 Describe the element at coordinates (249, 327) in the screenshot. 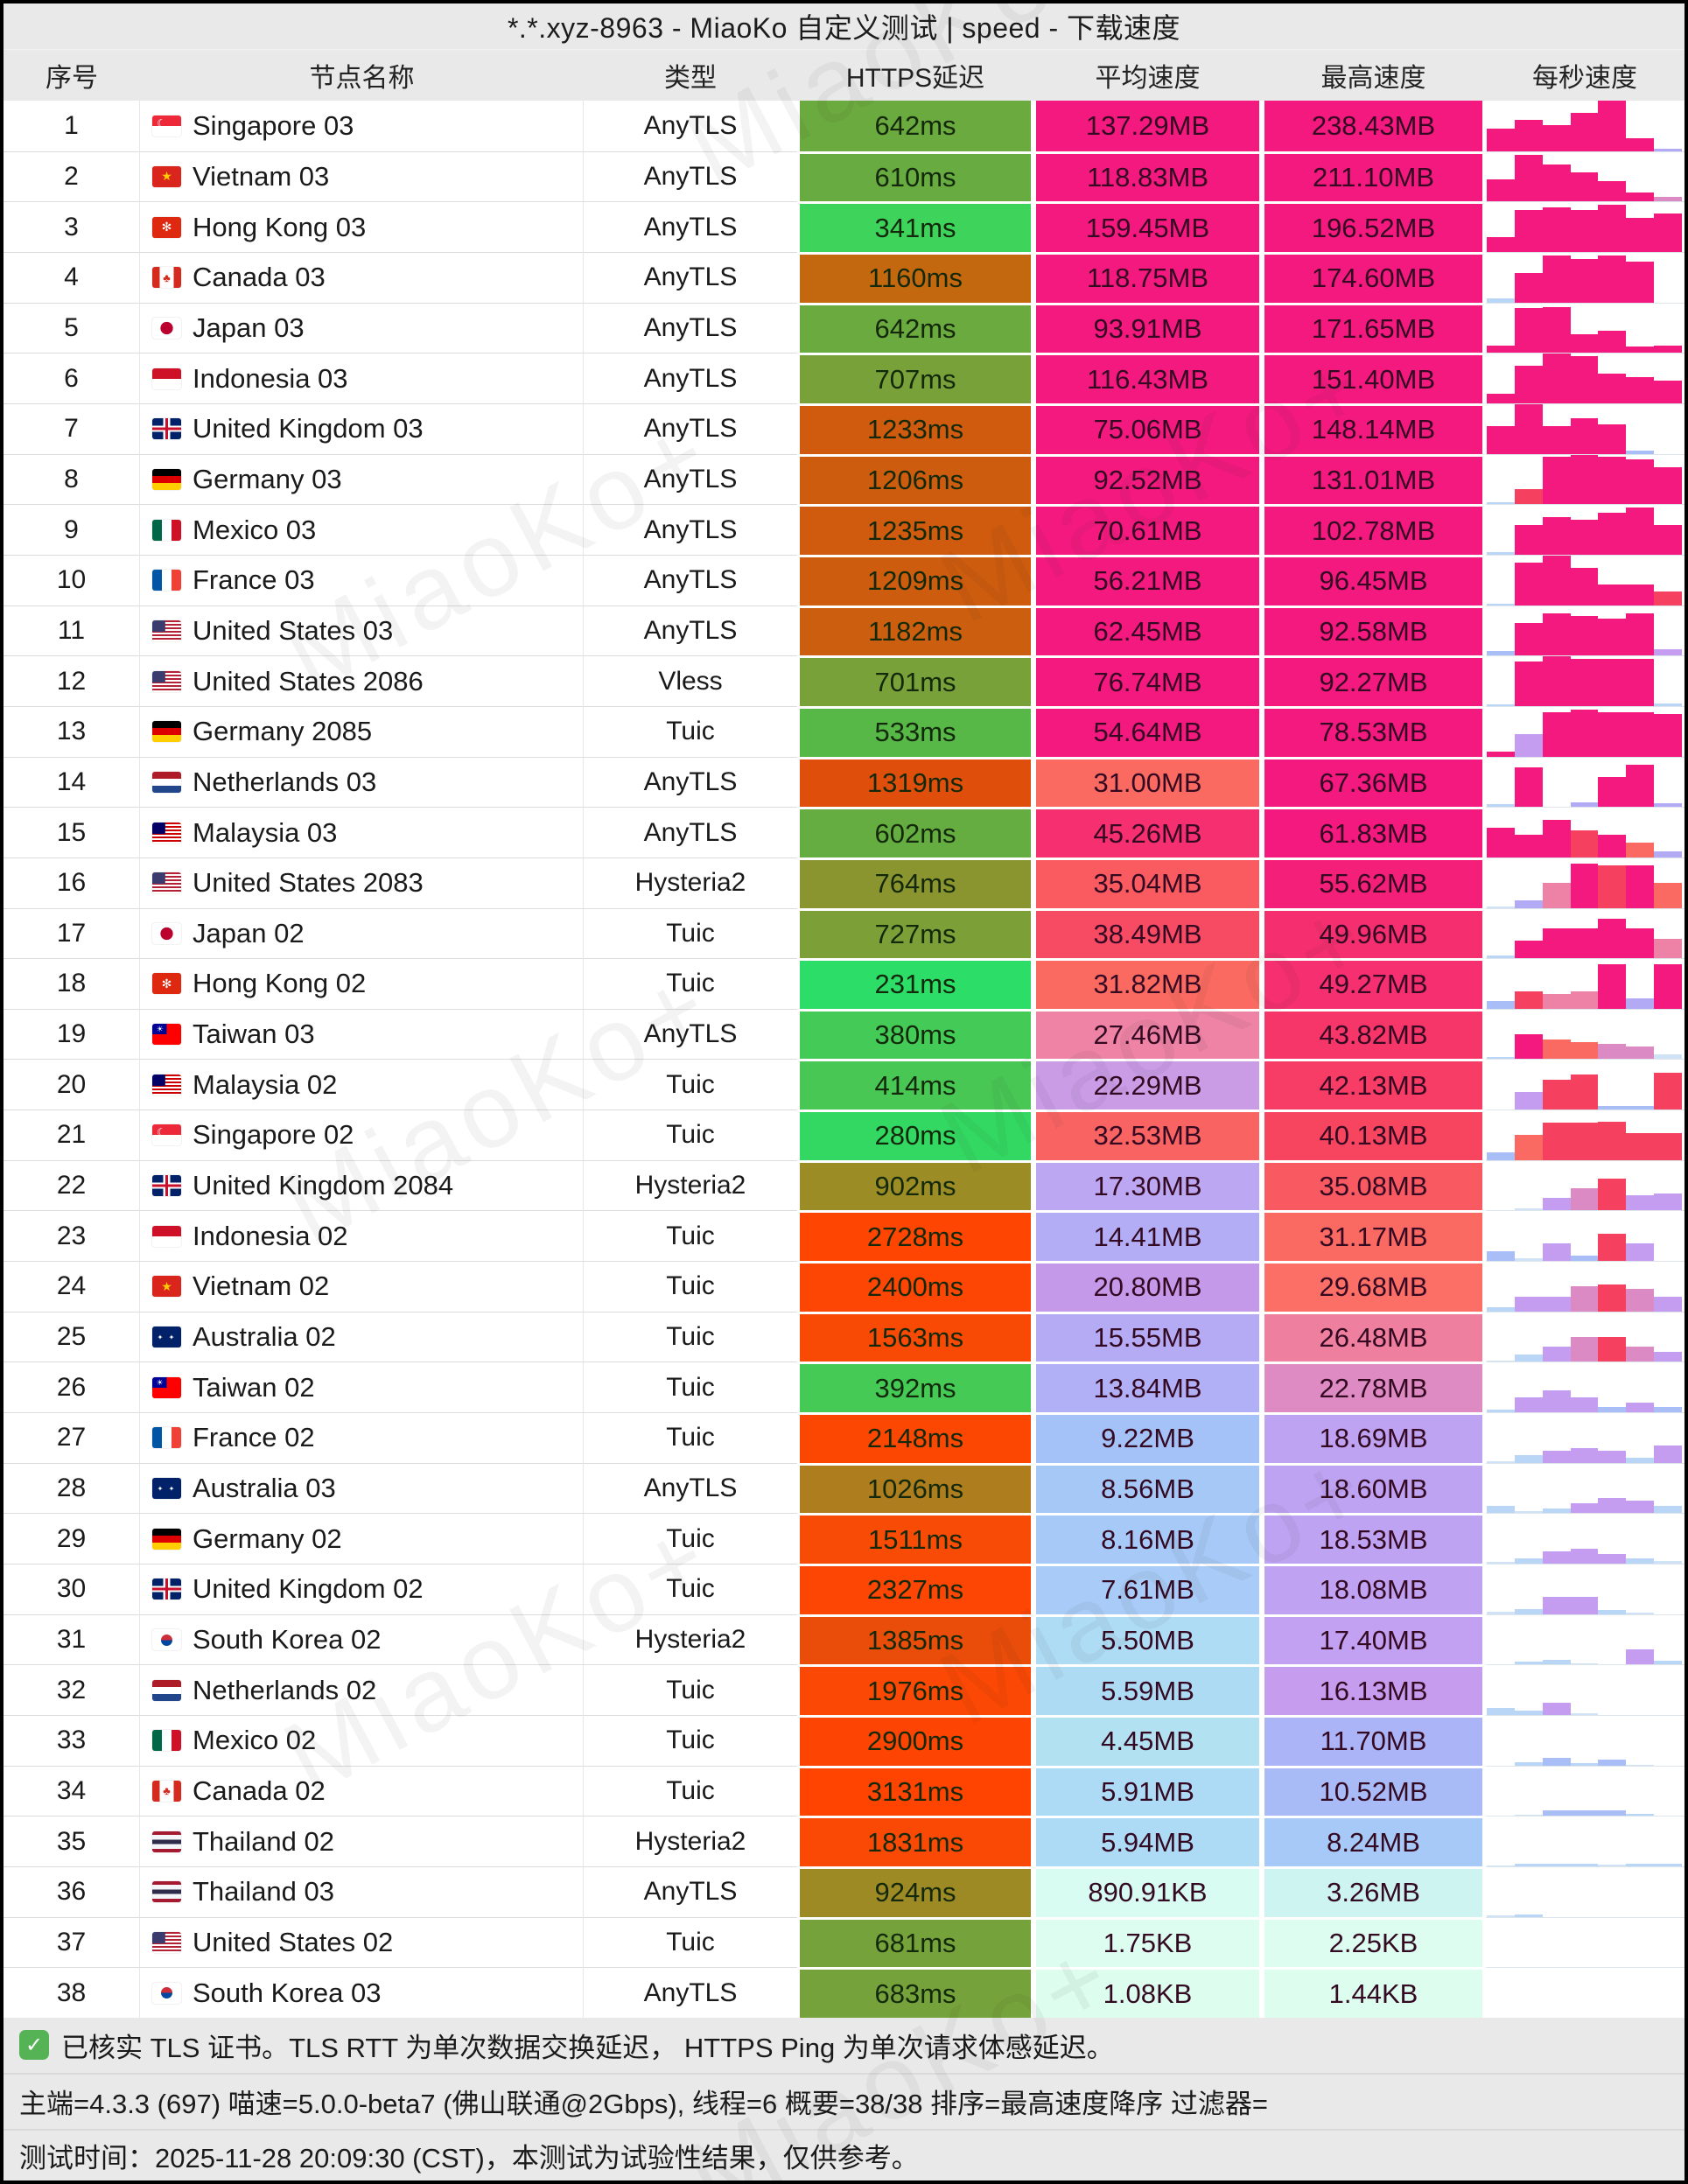

I see `node-name: Japan 03` at that location.